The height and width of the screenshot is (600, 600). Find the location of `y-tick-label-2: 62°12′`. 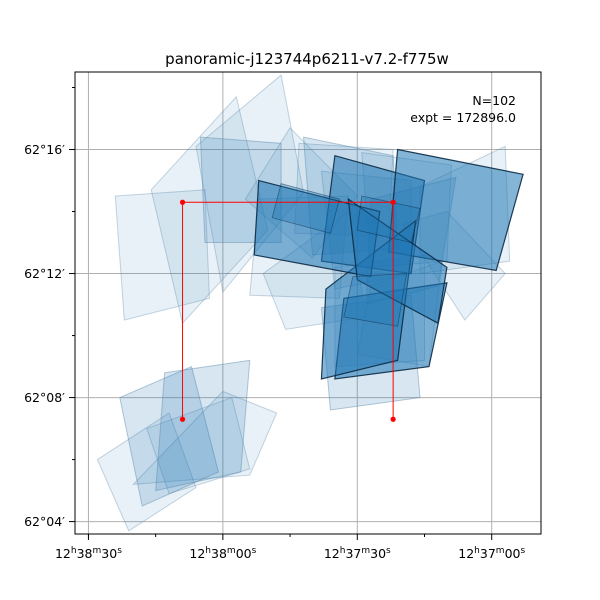

y-tick-label-2: 62°12′ is located at coordinates (44, 273).